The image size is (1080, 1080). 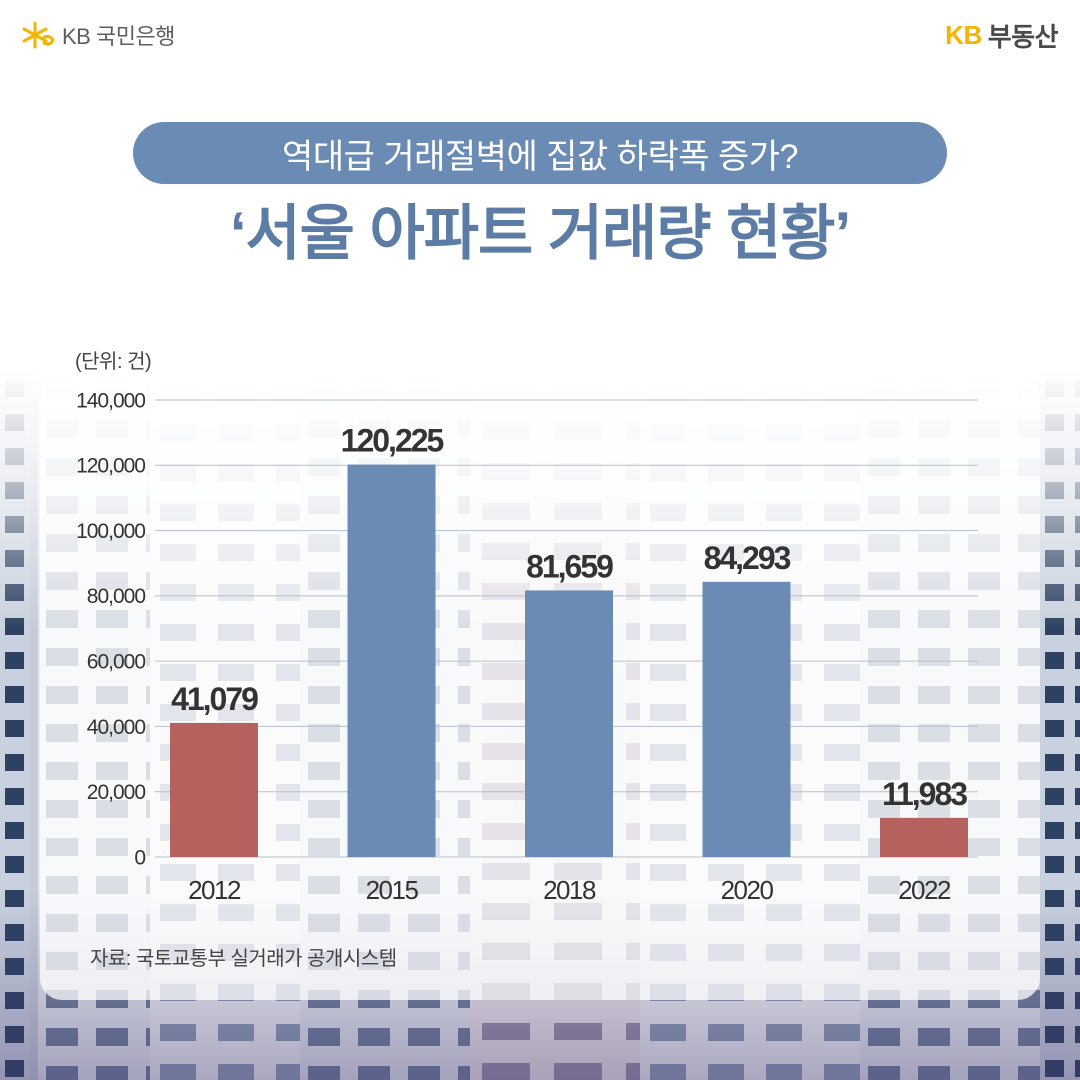 I want to click on unit-label: (단위: 건), so click(x=113, y=362).